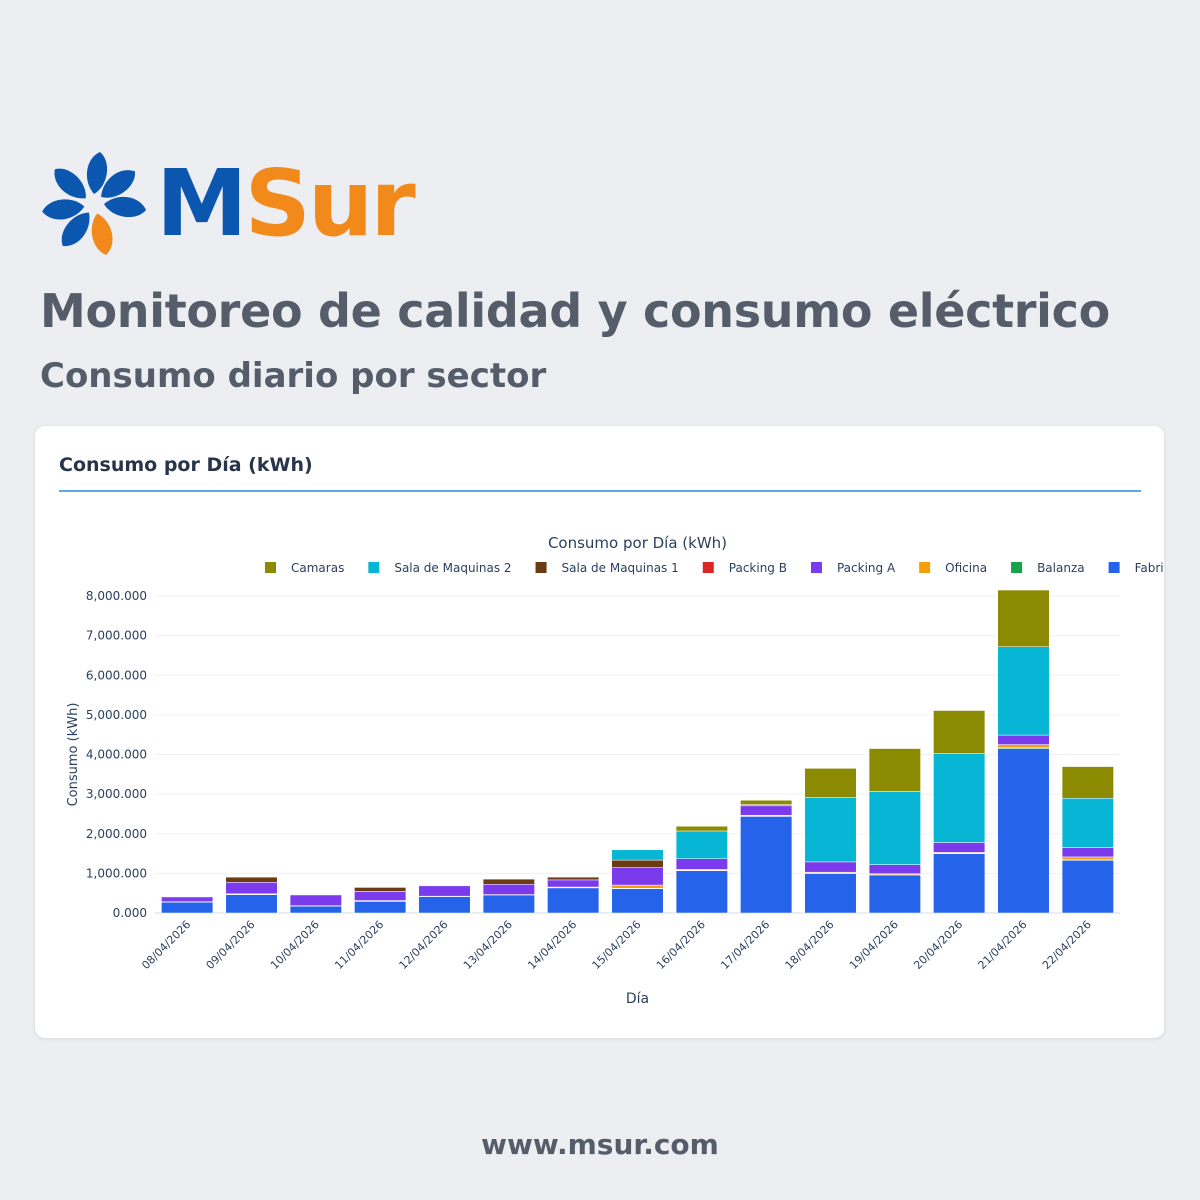 This screenshot has width=1200, height=1200. I want to click on chart-title: Consumo por Día (kWh), so click(637, 543).